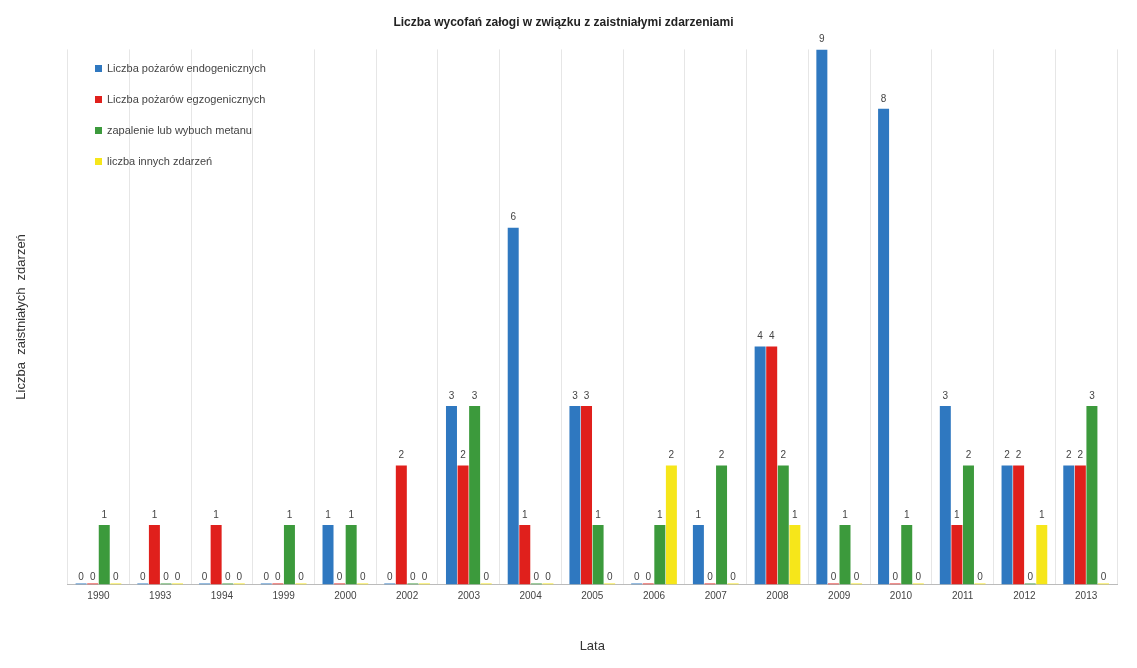 The width and height of the screenshot is (1137, 668). What do you see at coordinates (839, 596) in the screenshot?
I see `x-tick-label: 2009` at bounding box center [839, 596].